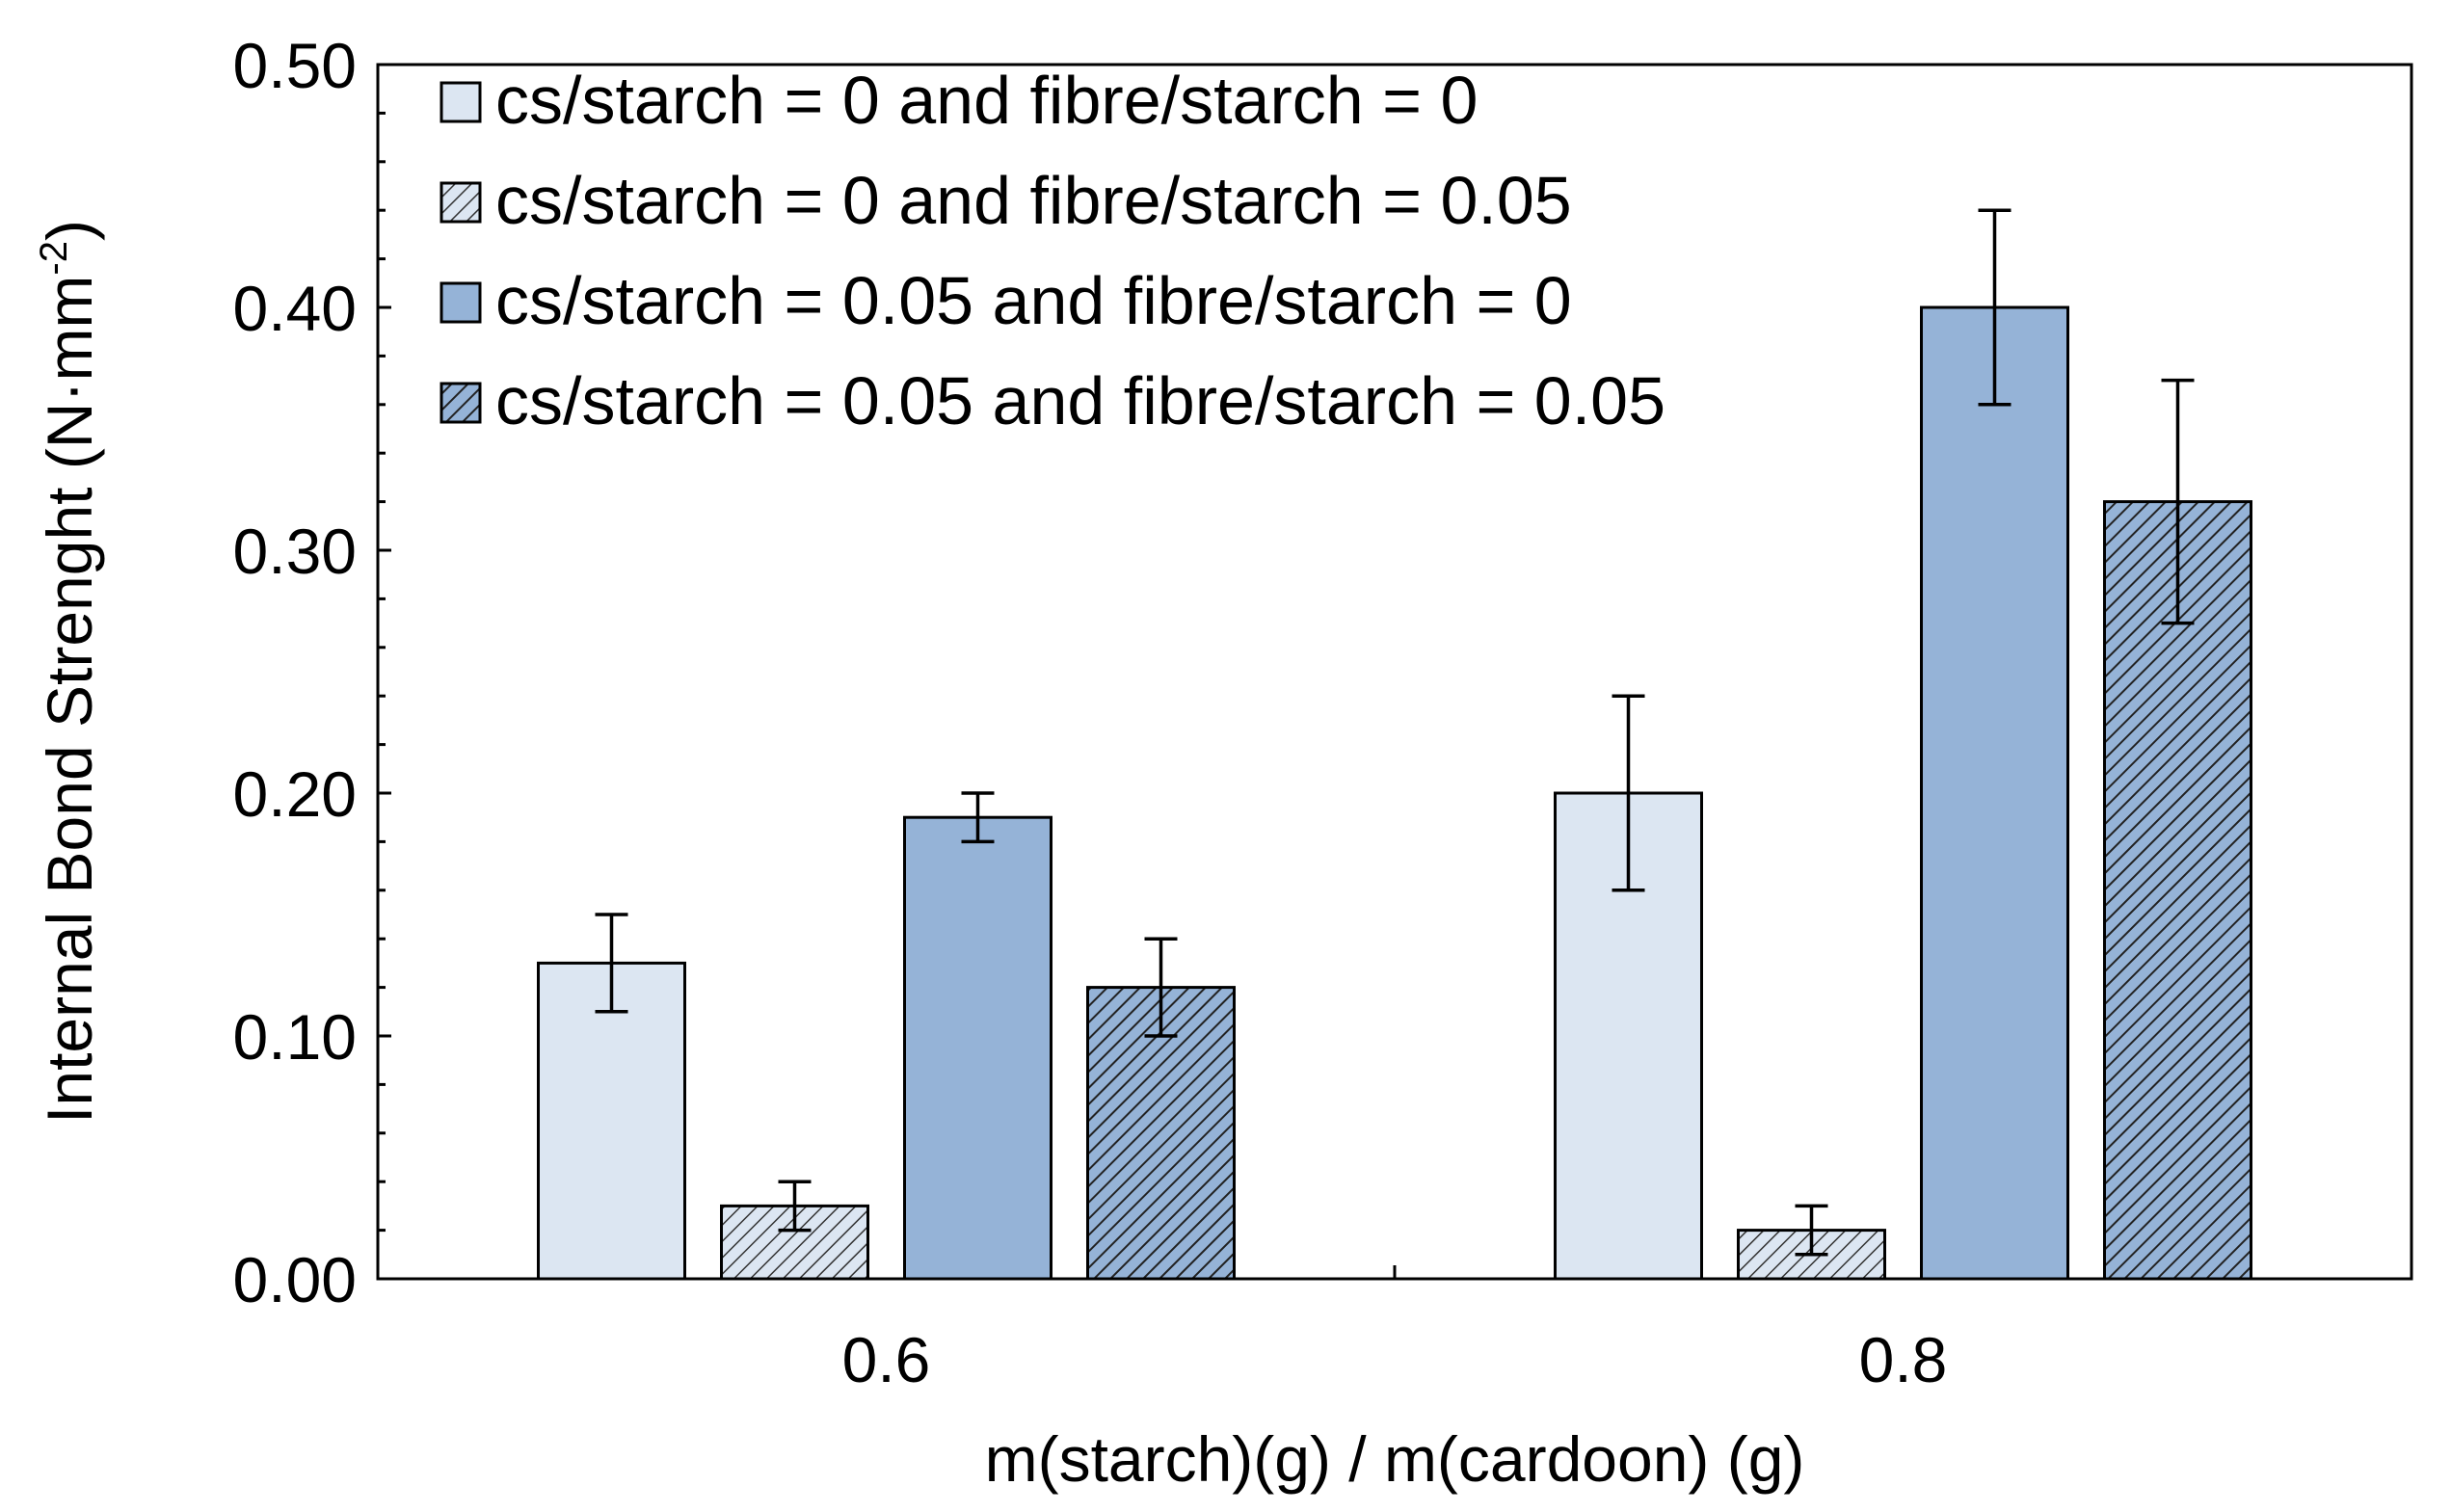  I want to click on x-tick-label: 0.6, so click(886, 1360).